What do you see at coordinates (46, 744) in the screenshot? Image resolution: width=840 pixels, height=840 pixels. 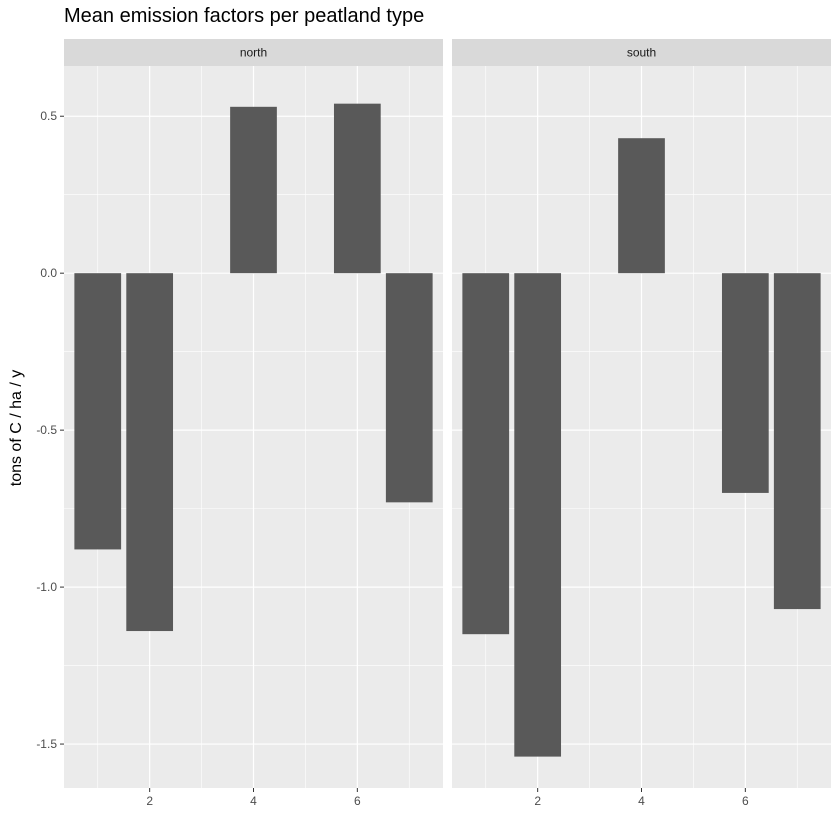 I see `y-tick-label: -1.5` at bounding box center [46, 744].